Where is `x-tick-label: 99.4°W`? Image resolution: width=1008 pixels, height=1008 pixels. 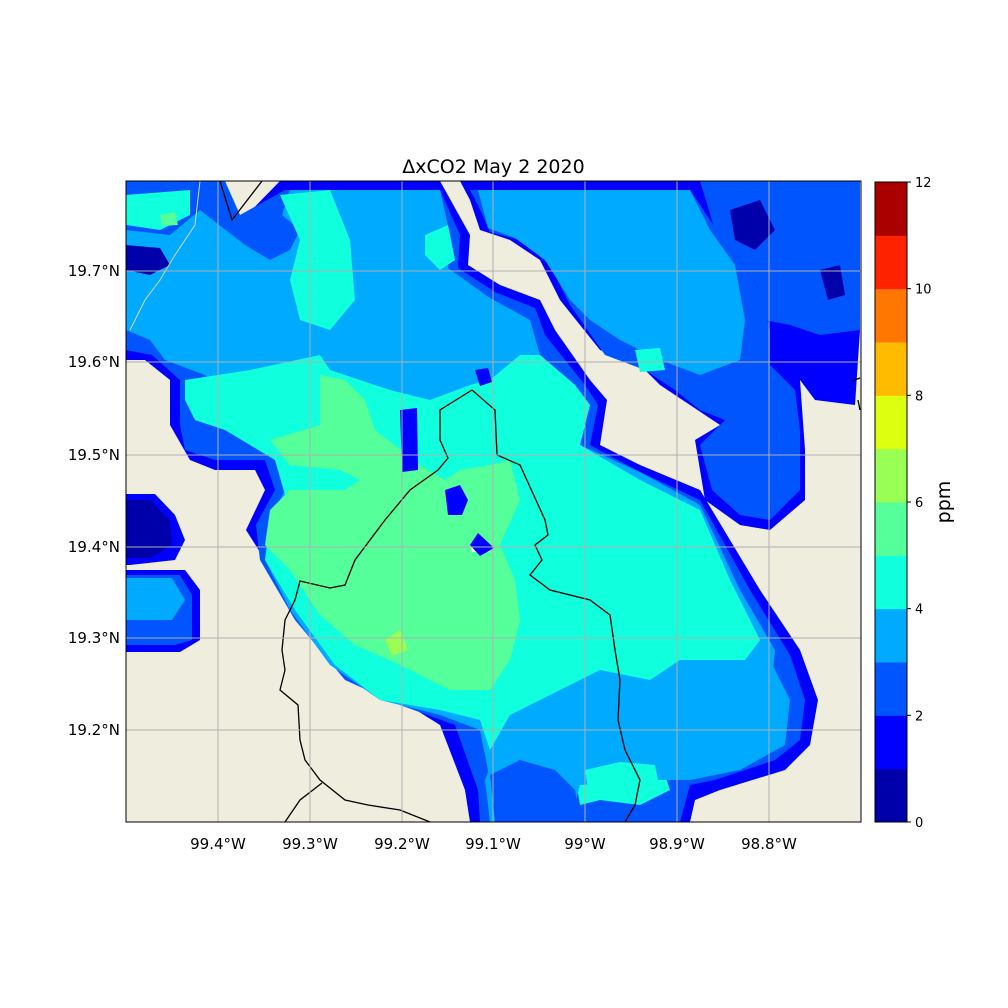 x-tick-label: 99.4°W is located at coordinates (218, 844).